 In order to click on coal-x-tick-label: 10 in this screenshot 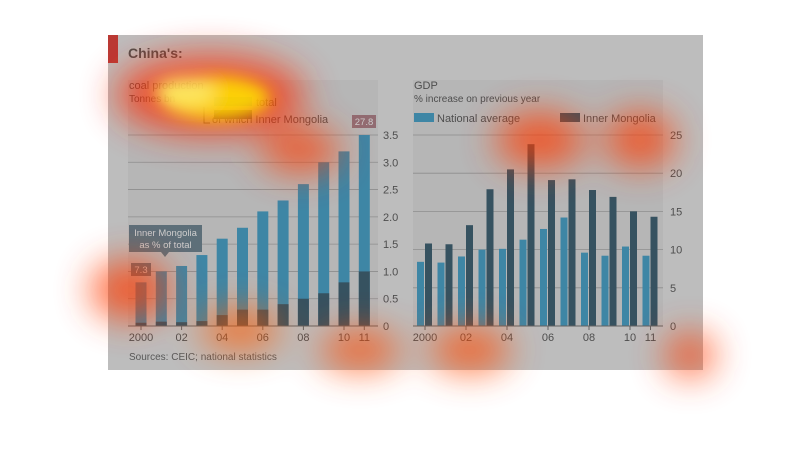, I will do `click(344, 338)`.